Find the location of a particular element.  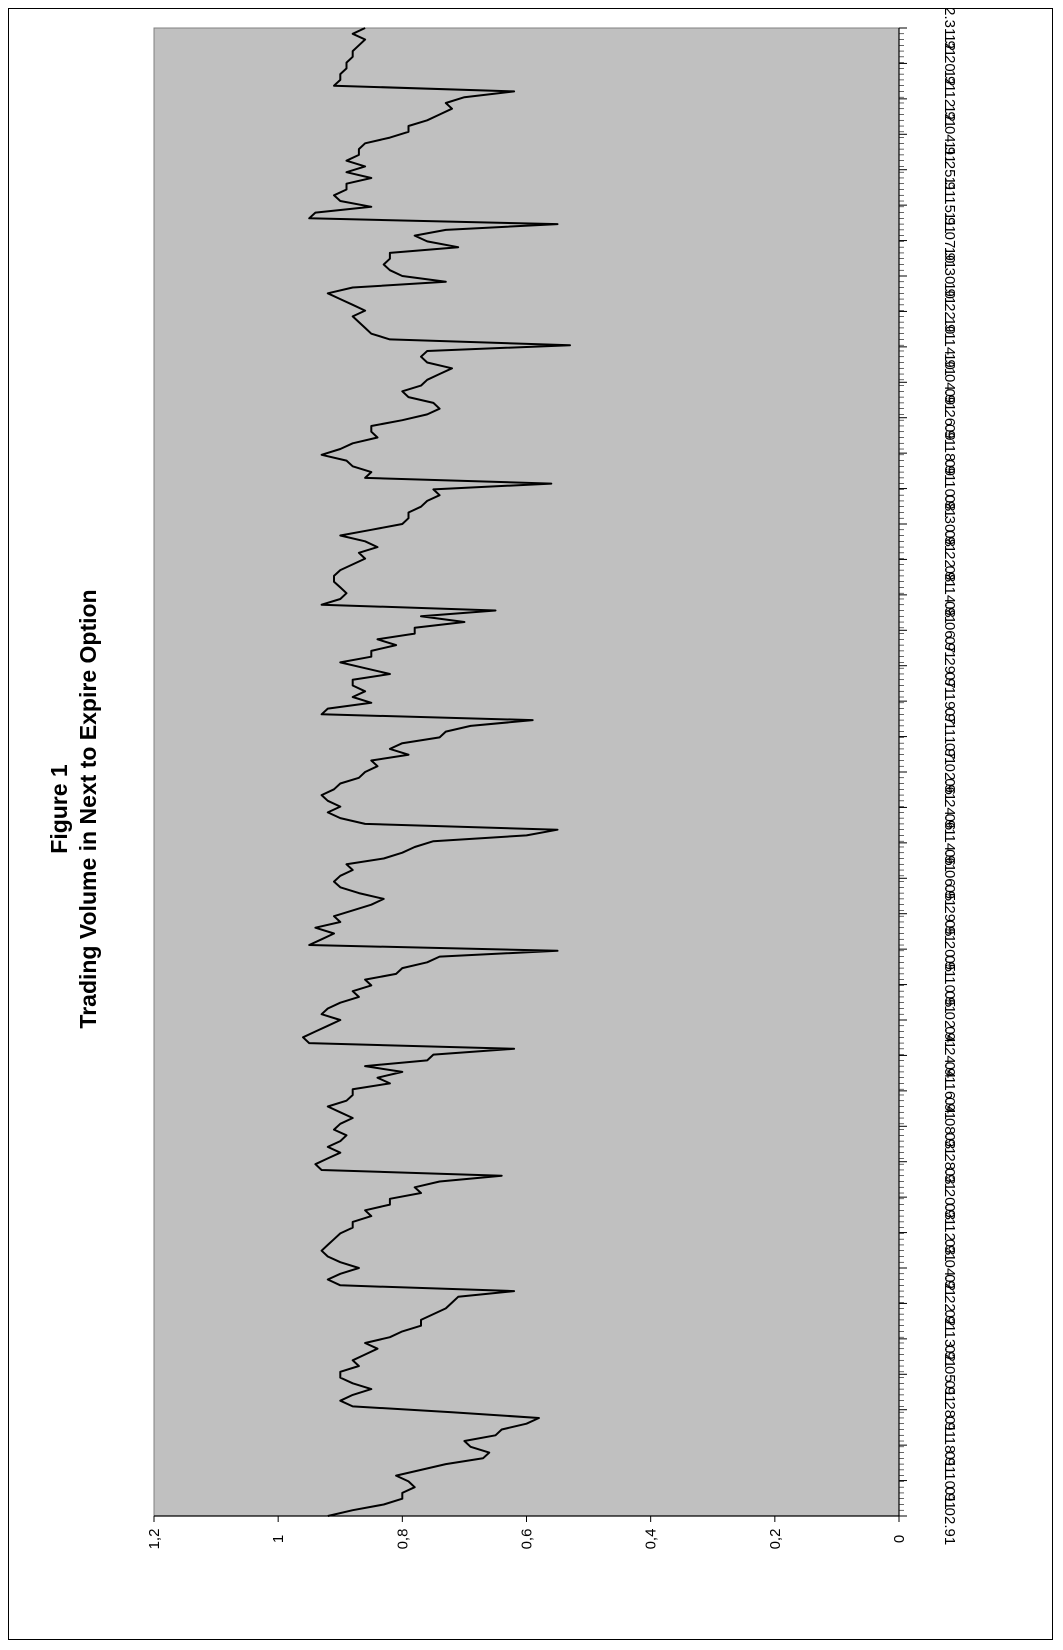

date-tick-label: 07.29.91 is located at coordinates (949, 666).